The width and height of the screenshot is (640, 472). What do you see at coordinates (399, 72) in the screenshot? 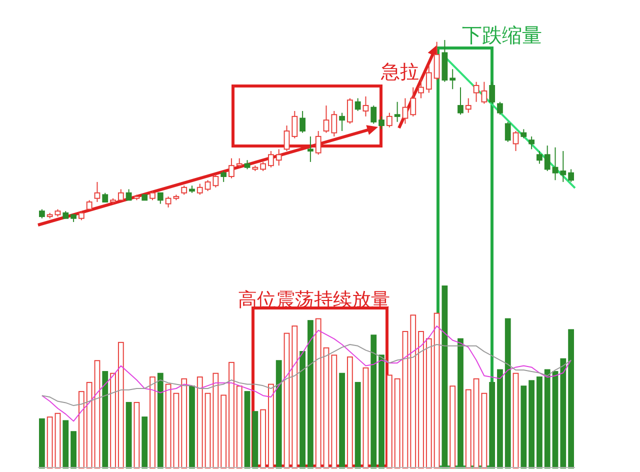
I see `annotation: 急拉` at bounding box center [399, 72].